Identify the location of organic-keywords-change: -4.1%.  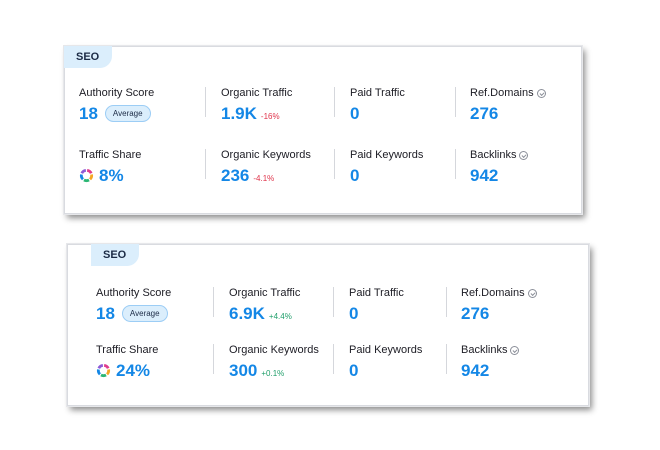
(264, 178).